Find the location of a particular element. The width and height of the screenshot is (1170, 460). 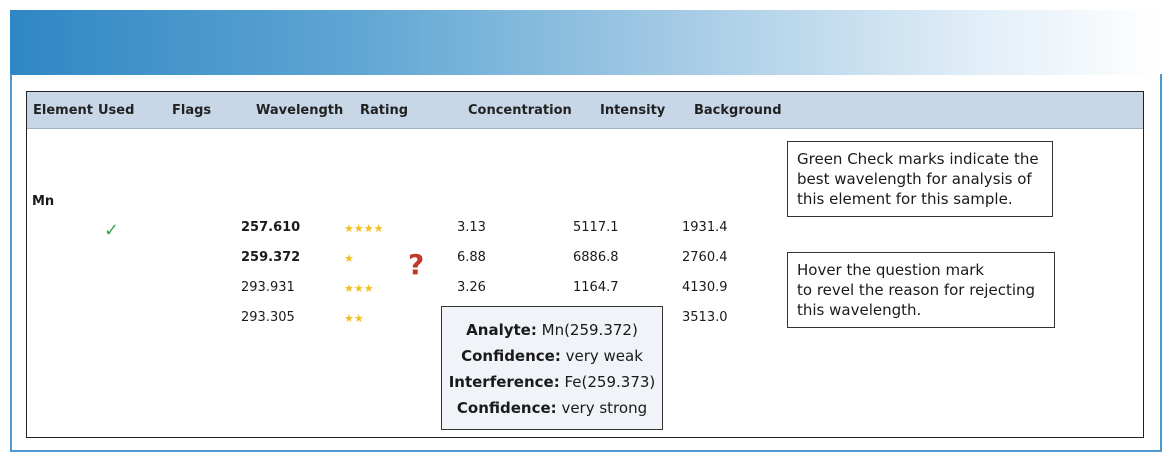

note-line: this element for this sample. is located at coordinates (905, 199).